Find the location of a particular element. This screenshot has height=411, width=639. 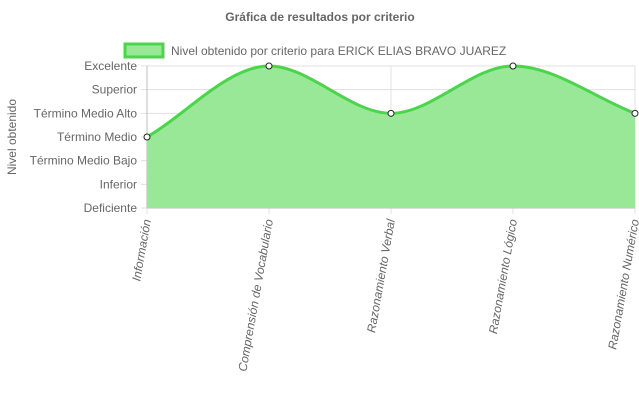

y-tick-label: Deficiente is located at coordinates (111, 208).